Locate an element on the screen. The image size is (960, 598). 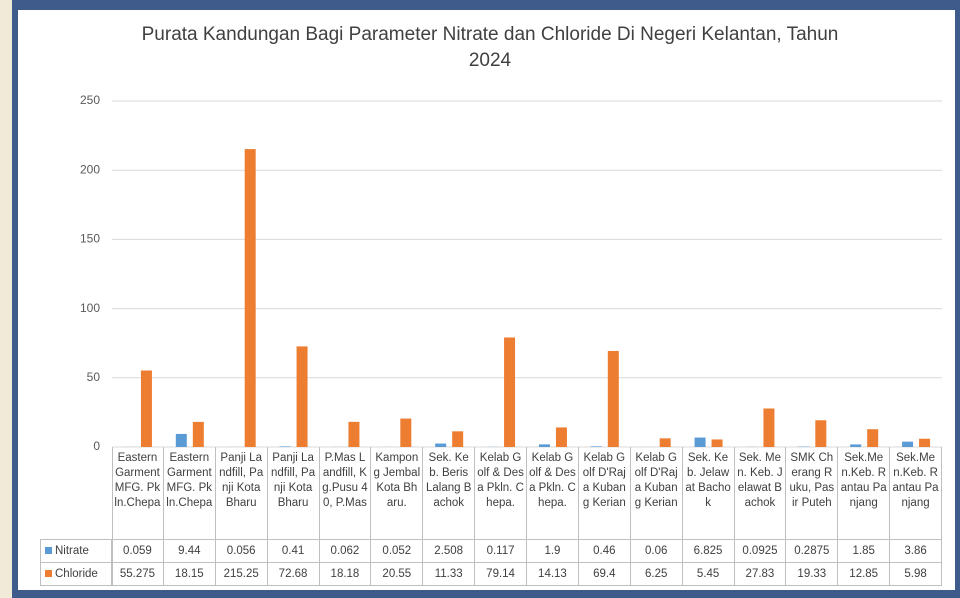
table-value: 0.2875 is located at coordinates (812, 551).